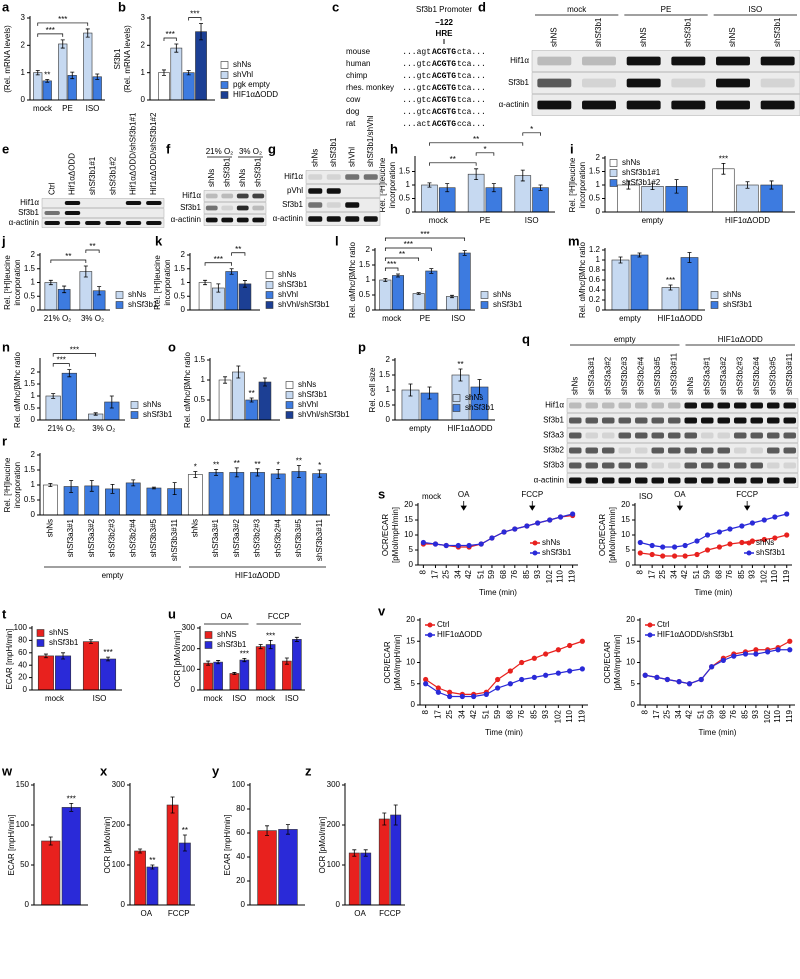  Describe the element at coordinates (6, 7) in the screenshot. I see `panel-letter: a` at that location.